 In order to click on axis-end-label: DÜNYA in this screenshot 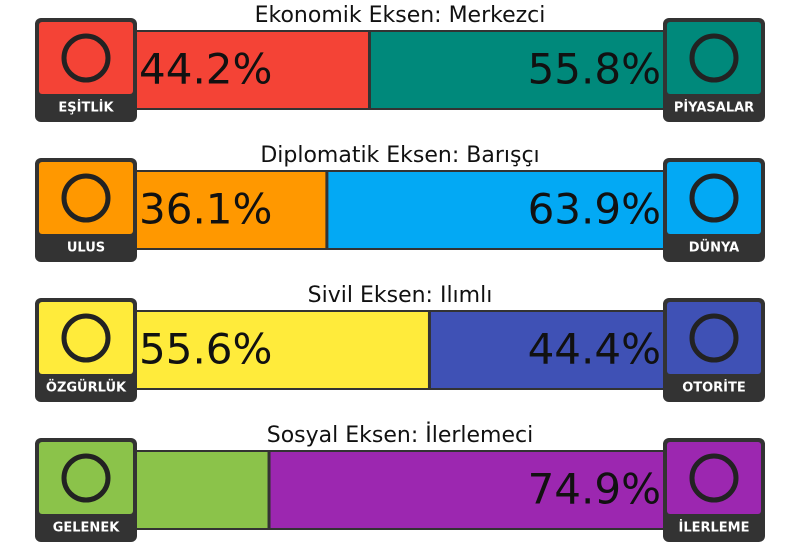, I will do `click(714, 248)`.